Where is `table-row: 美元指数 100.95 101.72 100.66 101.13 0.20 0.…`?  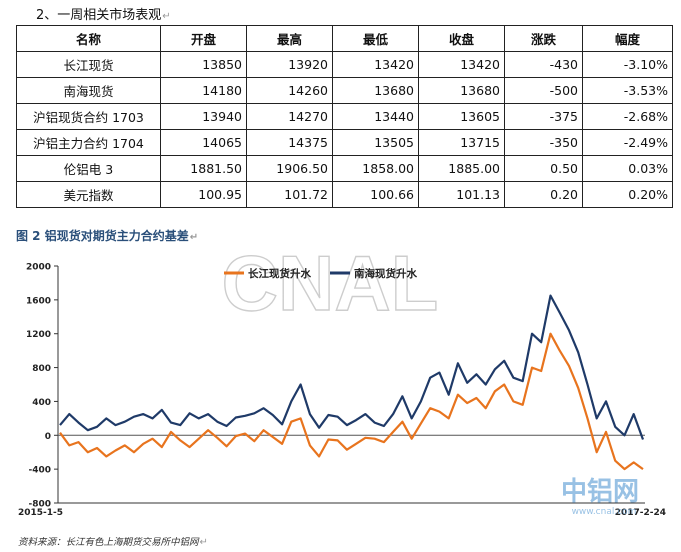 table-row: 美元指数 100.95 101.72 100.66 101.13 0.20 0.… is located at coordinates (344, 194).